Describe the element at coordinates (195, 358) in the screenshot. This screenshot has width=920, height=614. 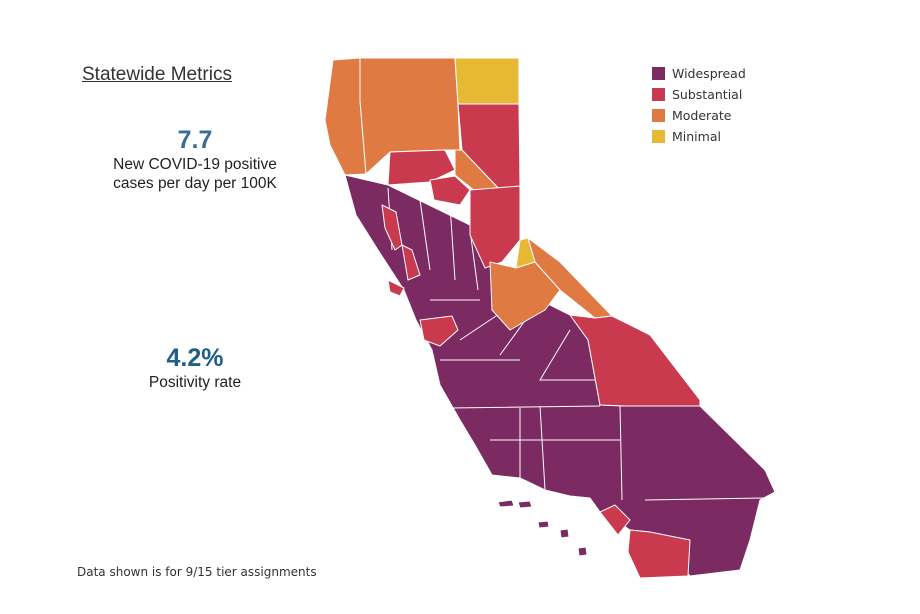
I see `positivity-rate-value: 4.2%` at that location.